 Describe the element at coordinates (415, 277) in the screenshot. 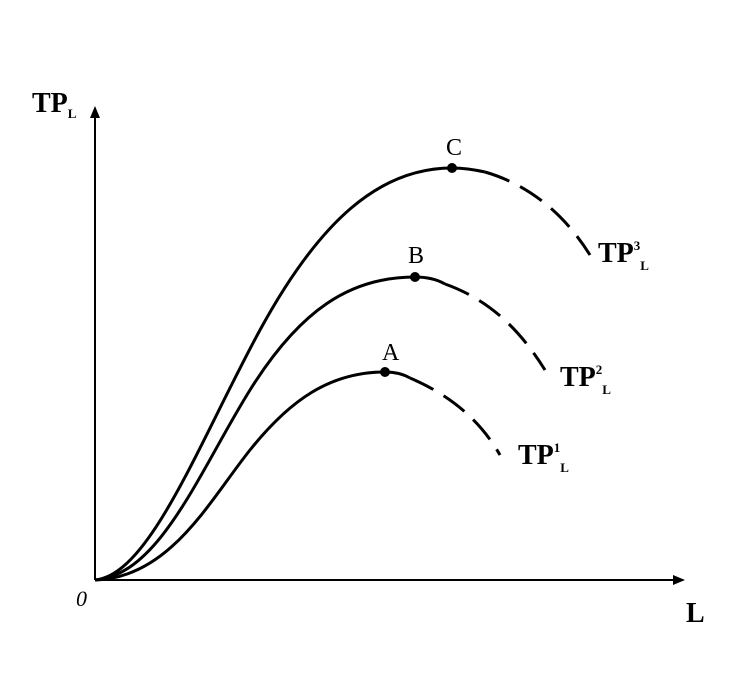

I see `point-b` at that location.